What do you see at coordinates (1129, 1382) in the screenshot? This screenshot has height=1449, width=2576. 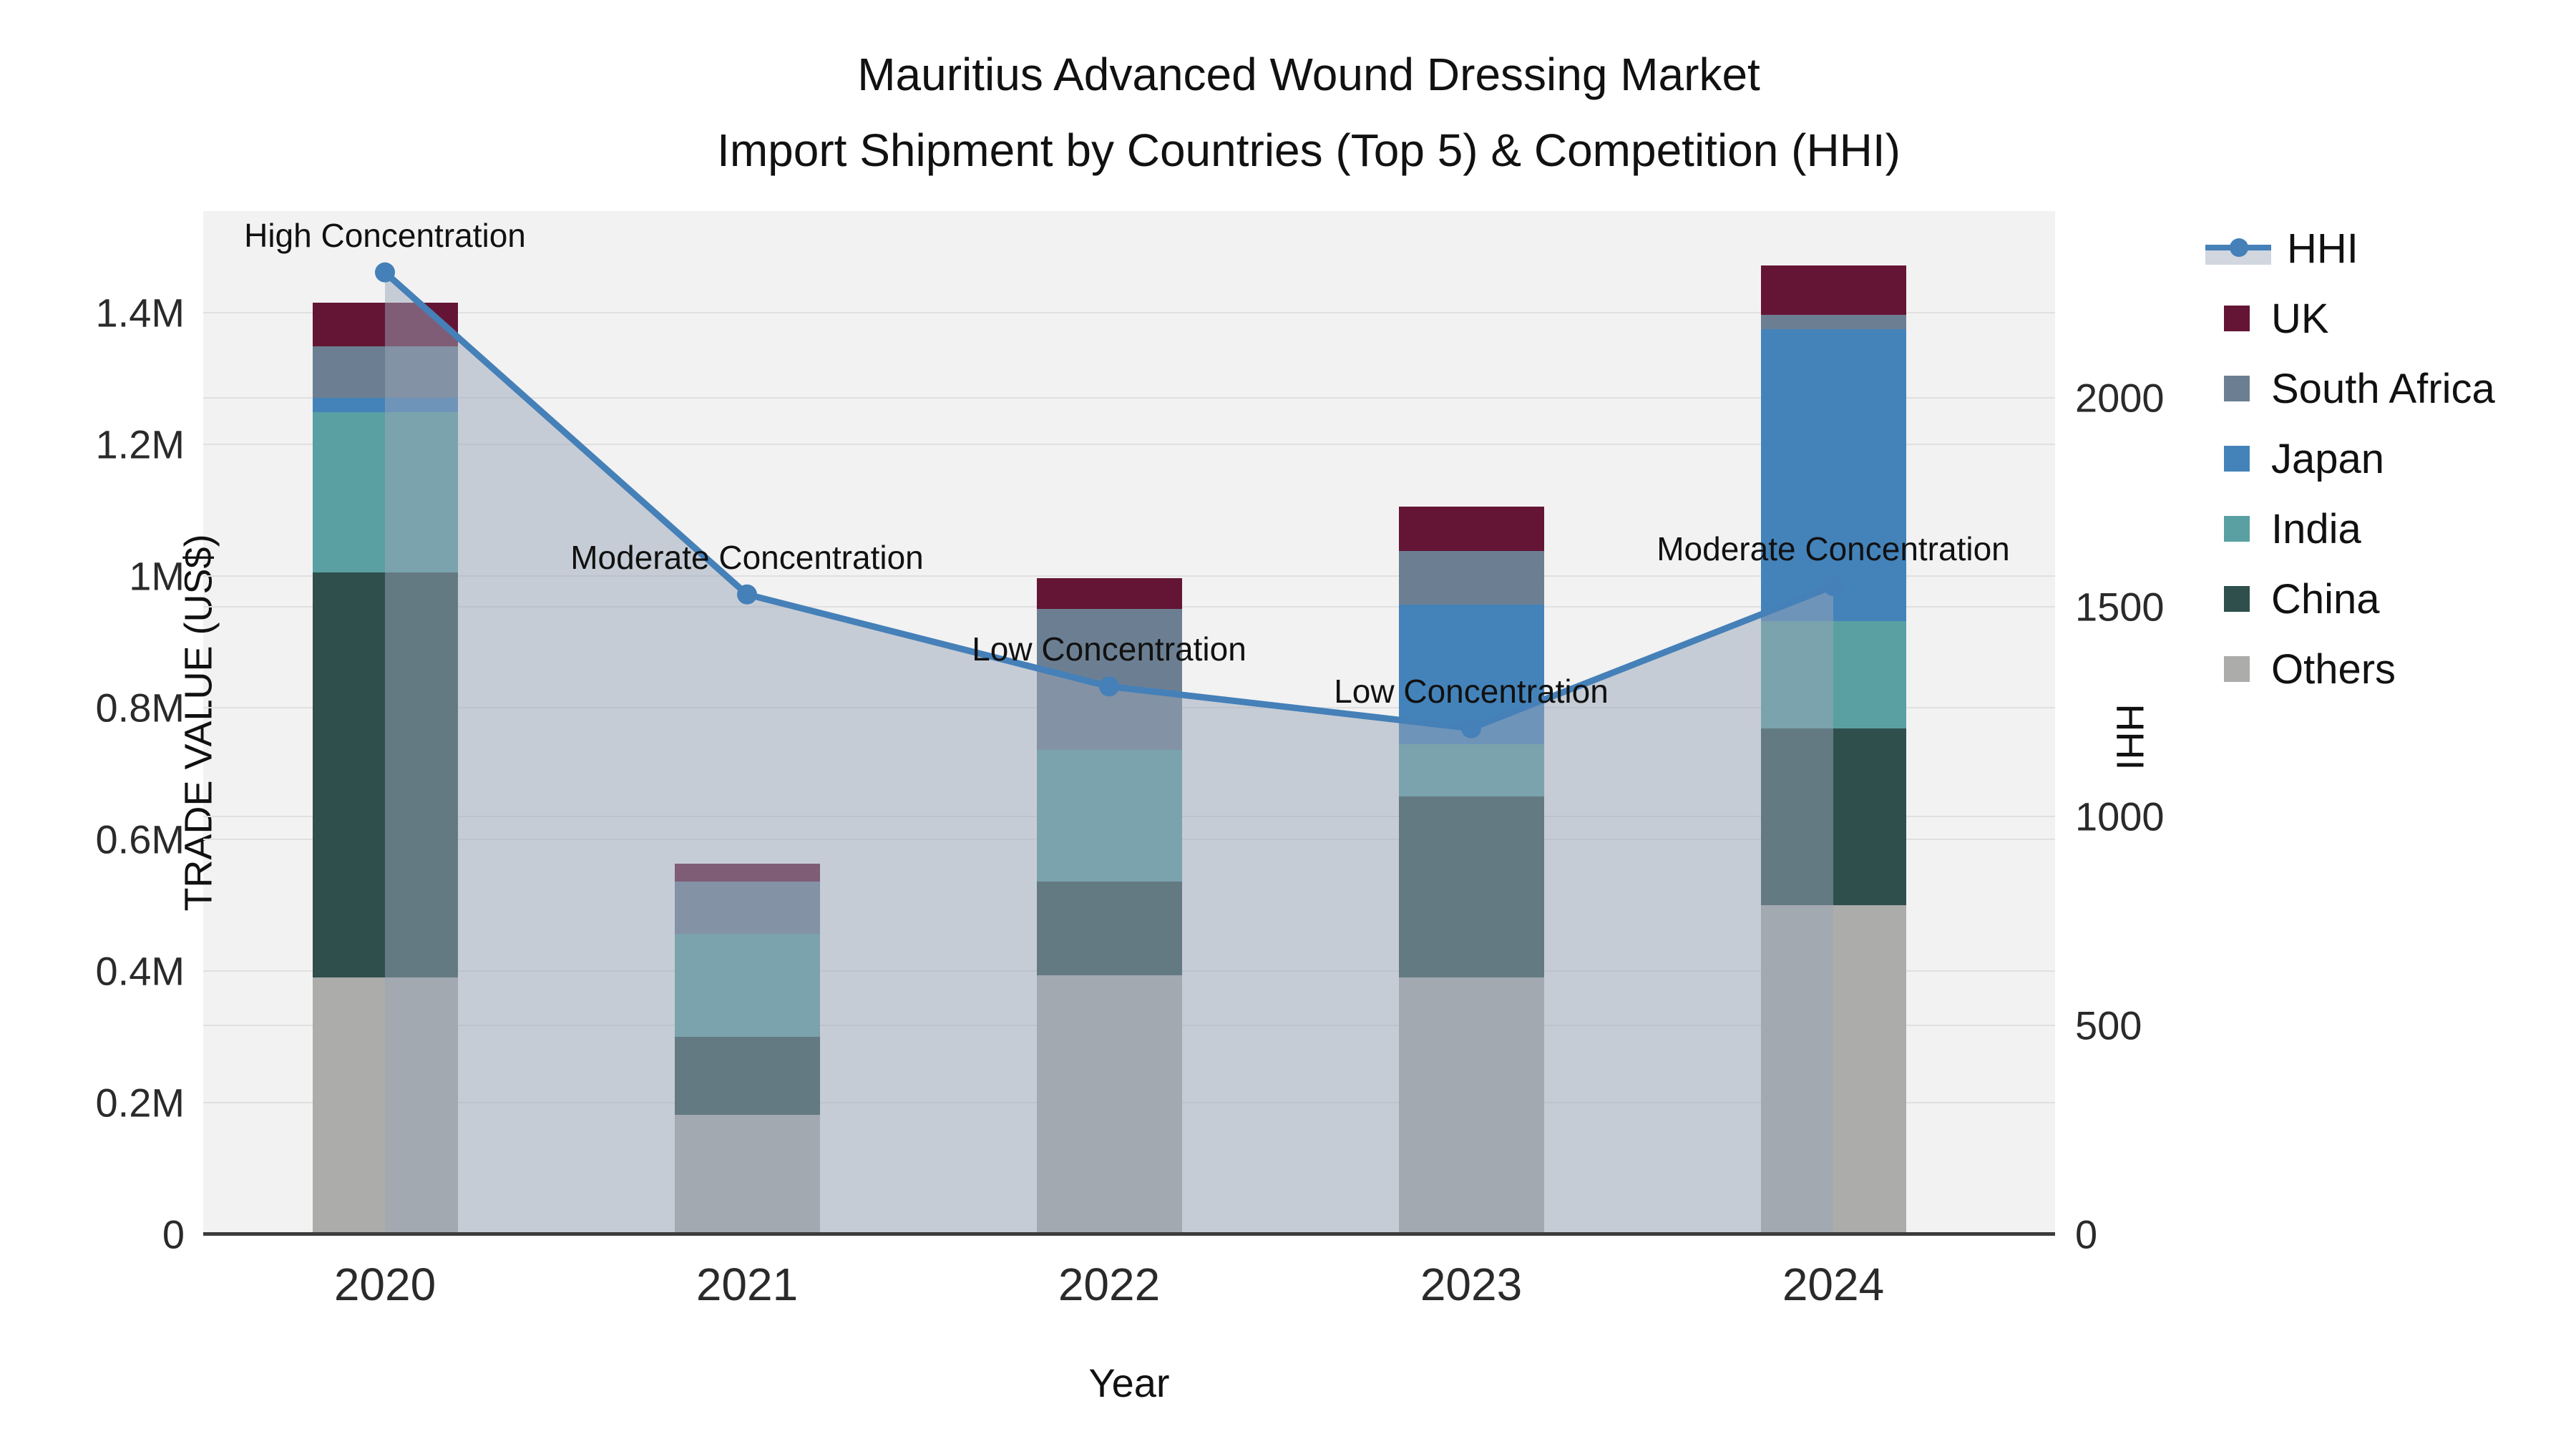 I see `x-axis-title: Year` at bounding box center [1129, 1382].